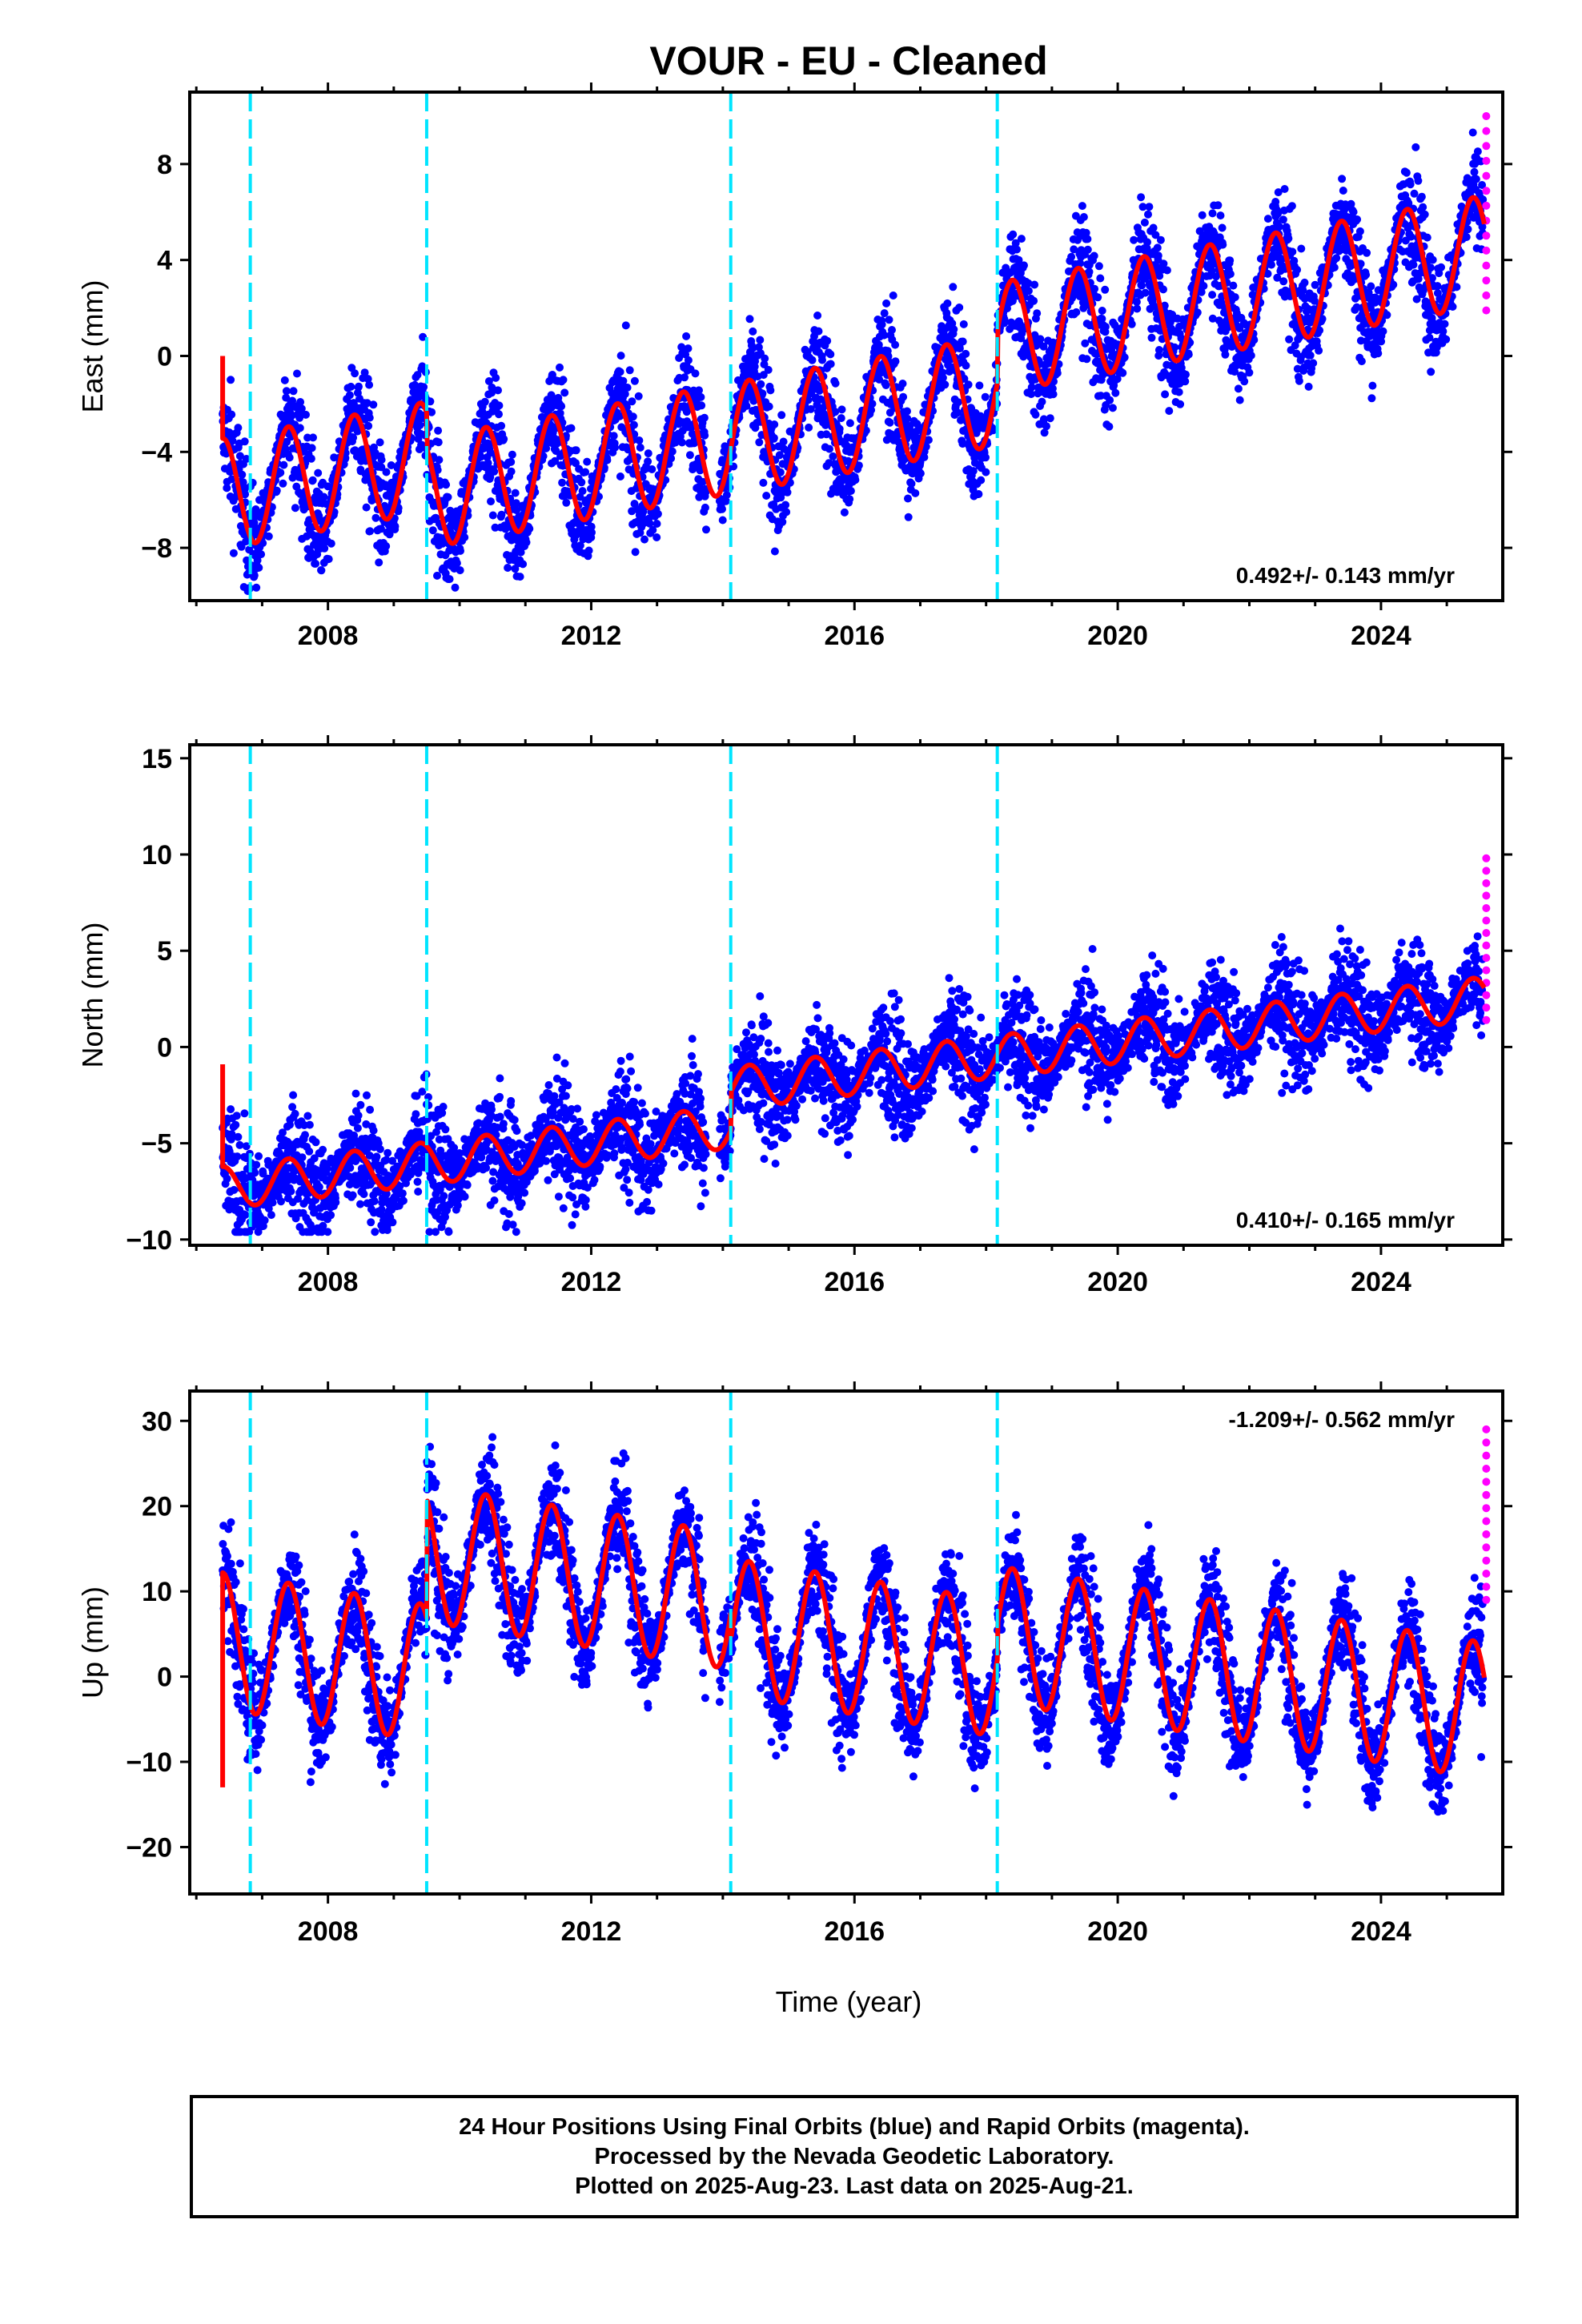 The image size is (1582, 2324). I want to click on rate-label: -1.209+/- 0.562 mm/yr, so click(1341, 1419).